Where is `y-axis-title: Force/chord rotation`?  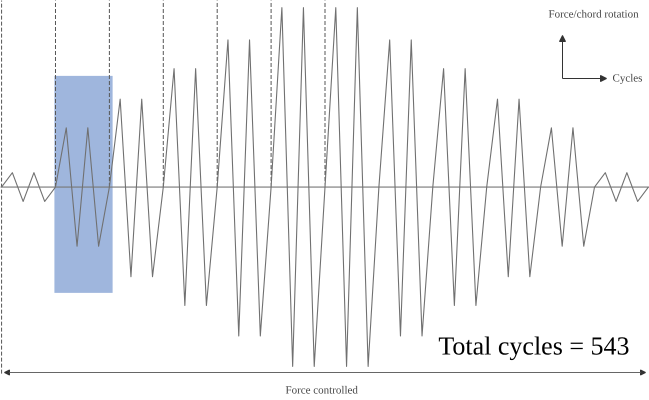
y-axis-title: Force/chord rotation is located at coordinates (594, 14).